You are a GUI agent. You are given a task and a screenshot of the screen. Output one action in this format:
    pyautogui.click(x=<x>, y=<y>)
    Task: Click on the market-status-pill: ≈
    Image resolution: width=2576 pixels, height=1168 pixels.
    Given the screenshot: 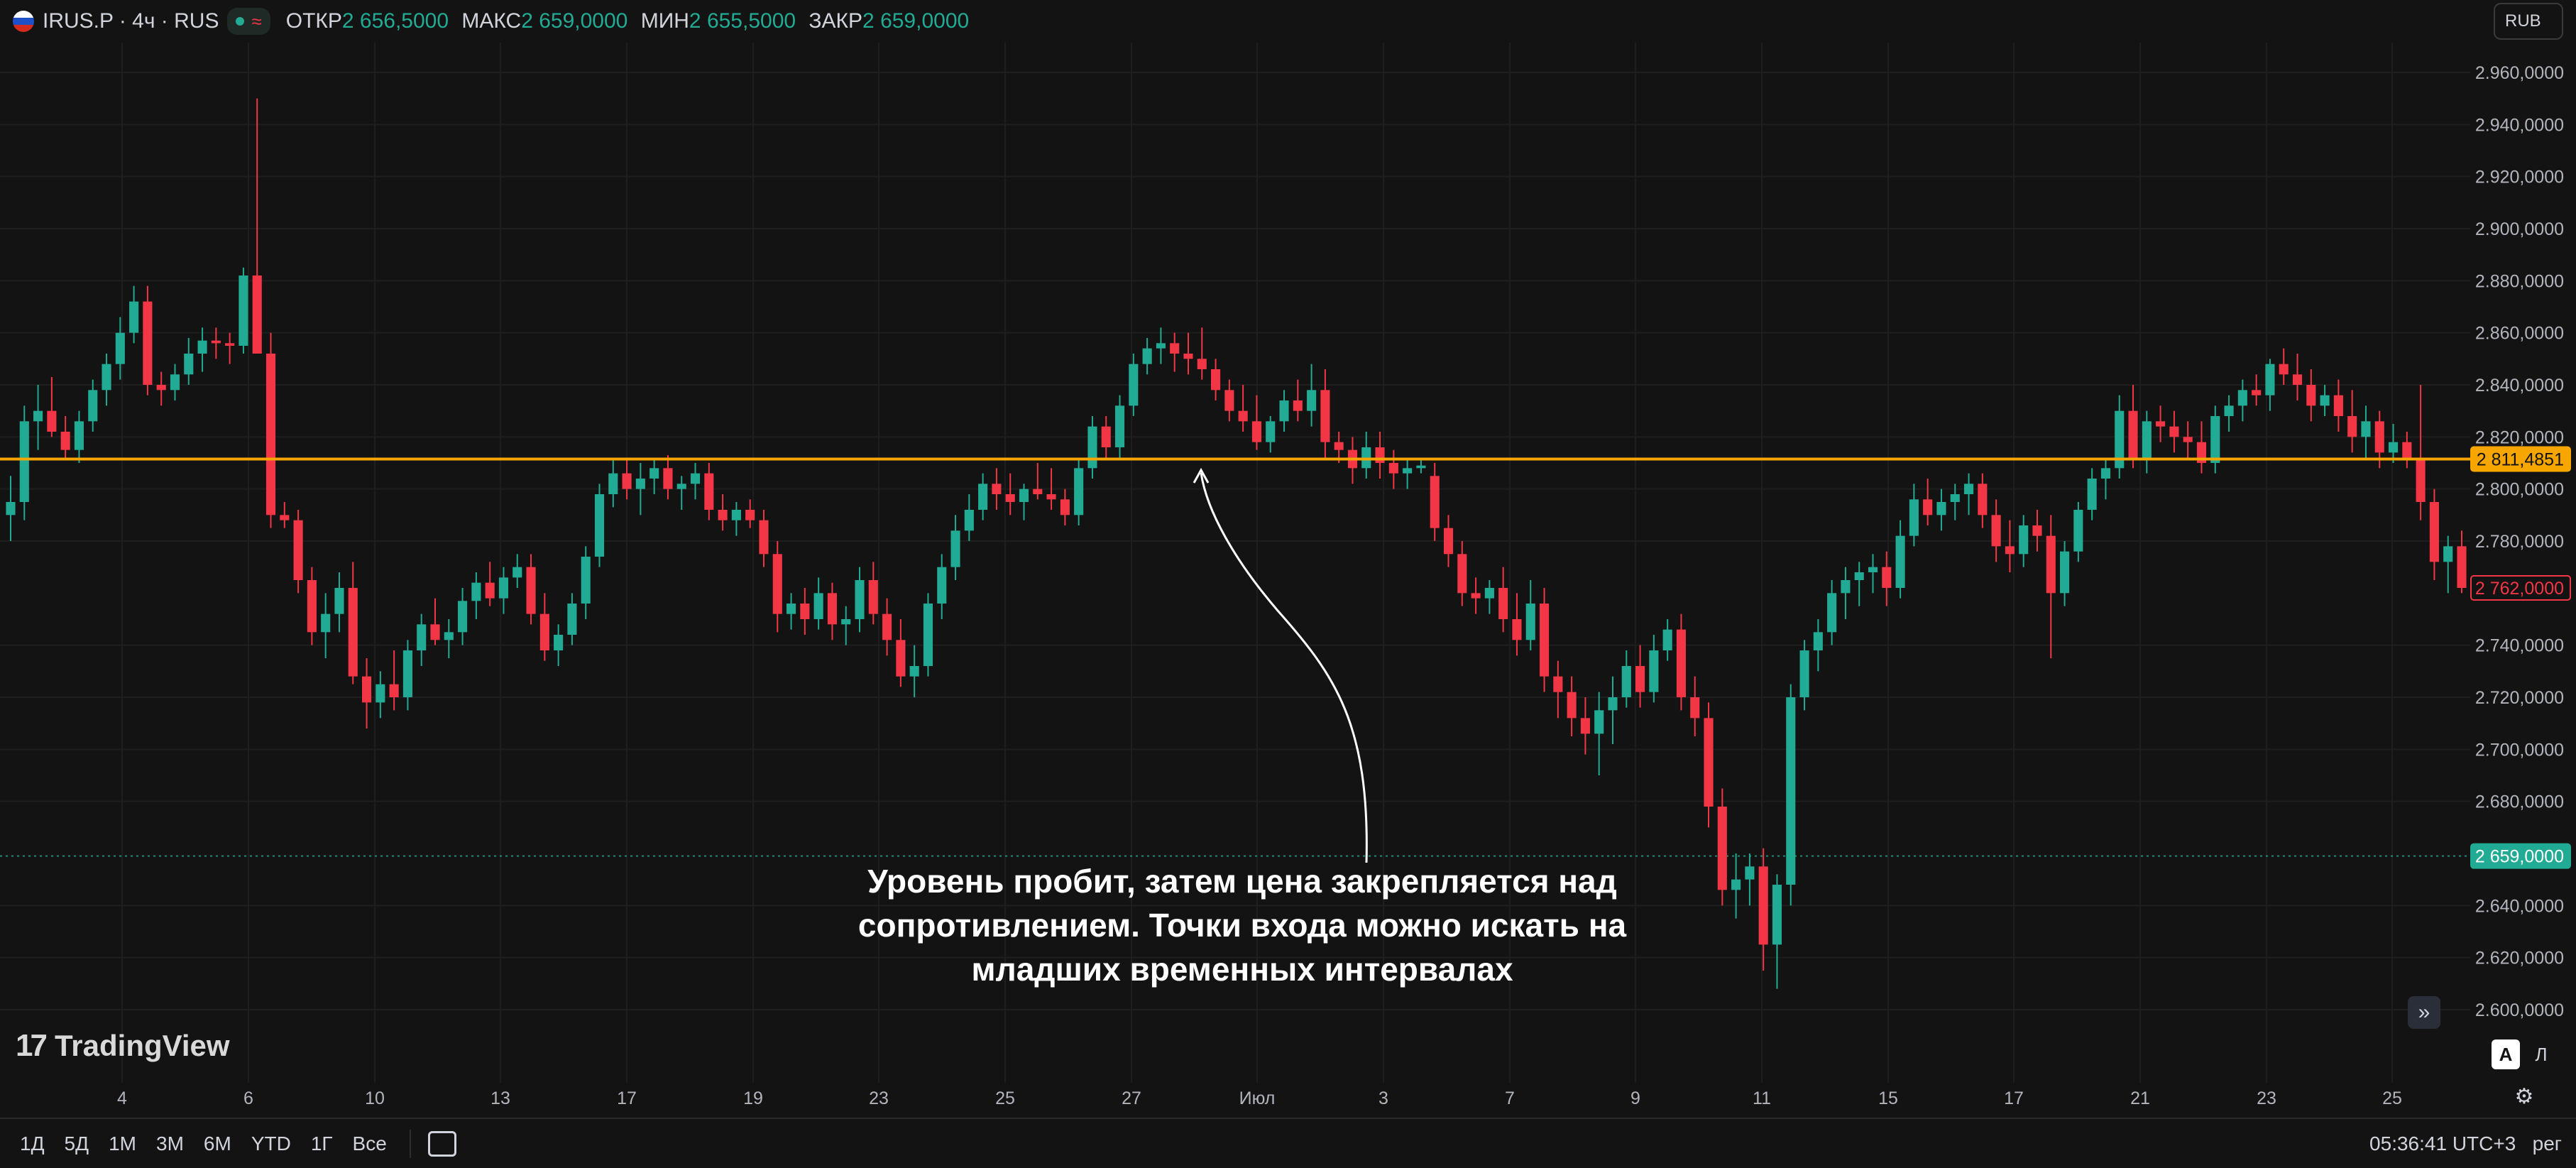 What is the action you would take?
    pyautogui.click(x=248, y=21)
    